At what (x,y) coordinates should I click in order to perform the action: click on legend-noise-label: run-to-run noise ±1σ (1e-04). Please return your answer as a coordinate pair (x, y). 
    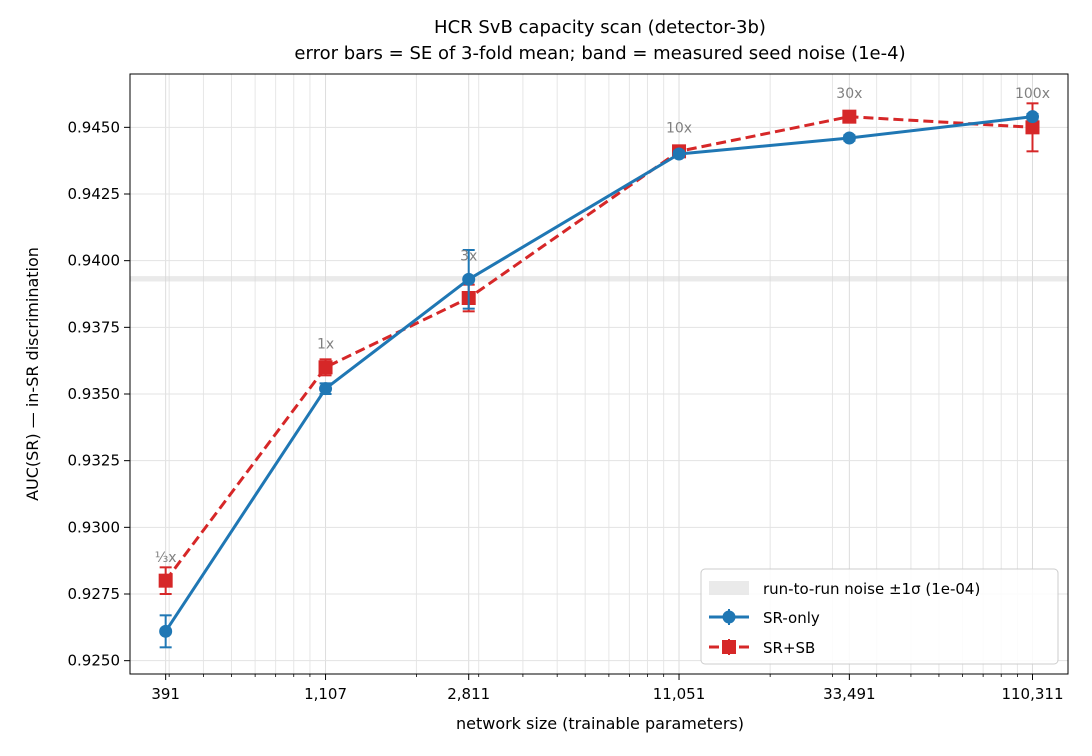
    Looking at the image, I should click on (871, 589).